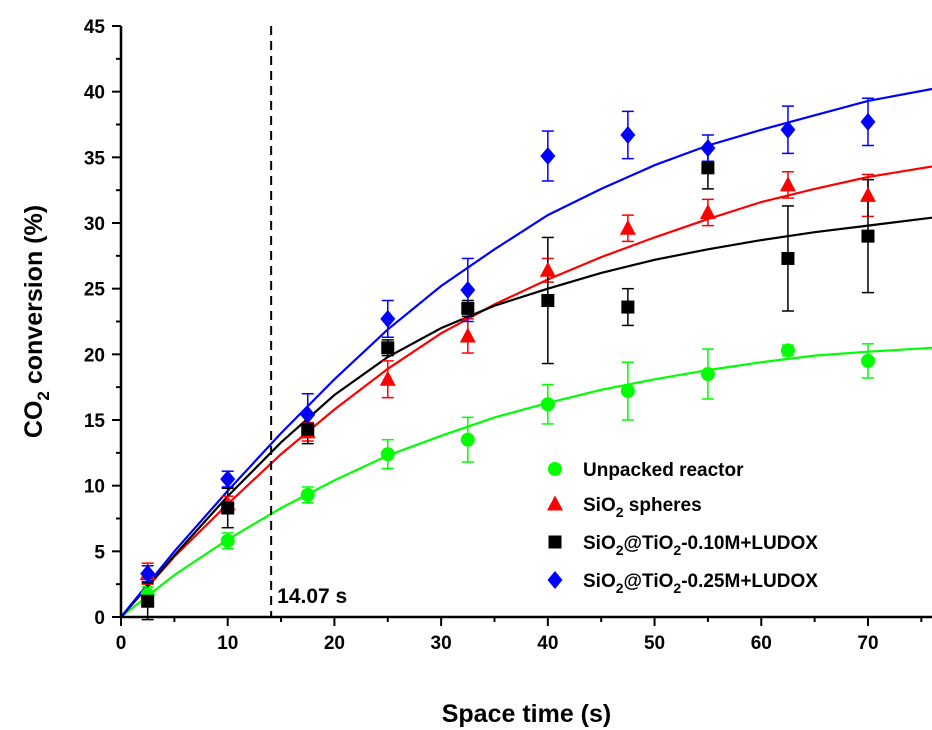 The image size is (932, 730). What do you see at coordinates (308, 321) in the screenshot?
I see `annotation-group: 14.07 s` at bounding box center [308, 321].